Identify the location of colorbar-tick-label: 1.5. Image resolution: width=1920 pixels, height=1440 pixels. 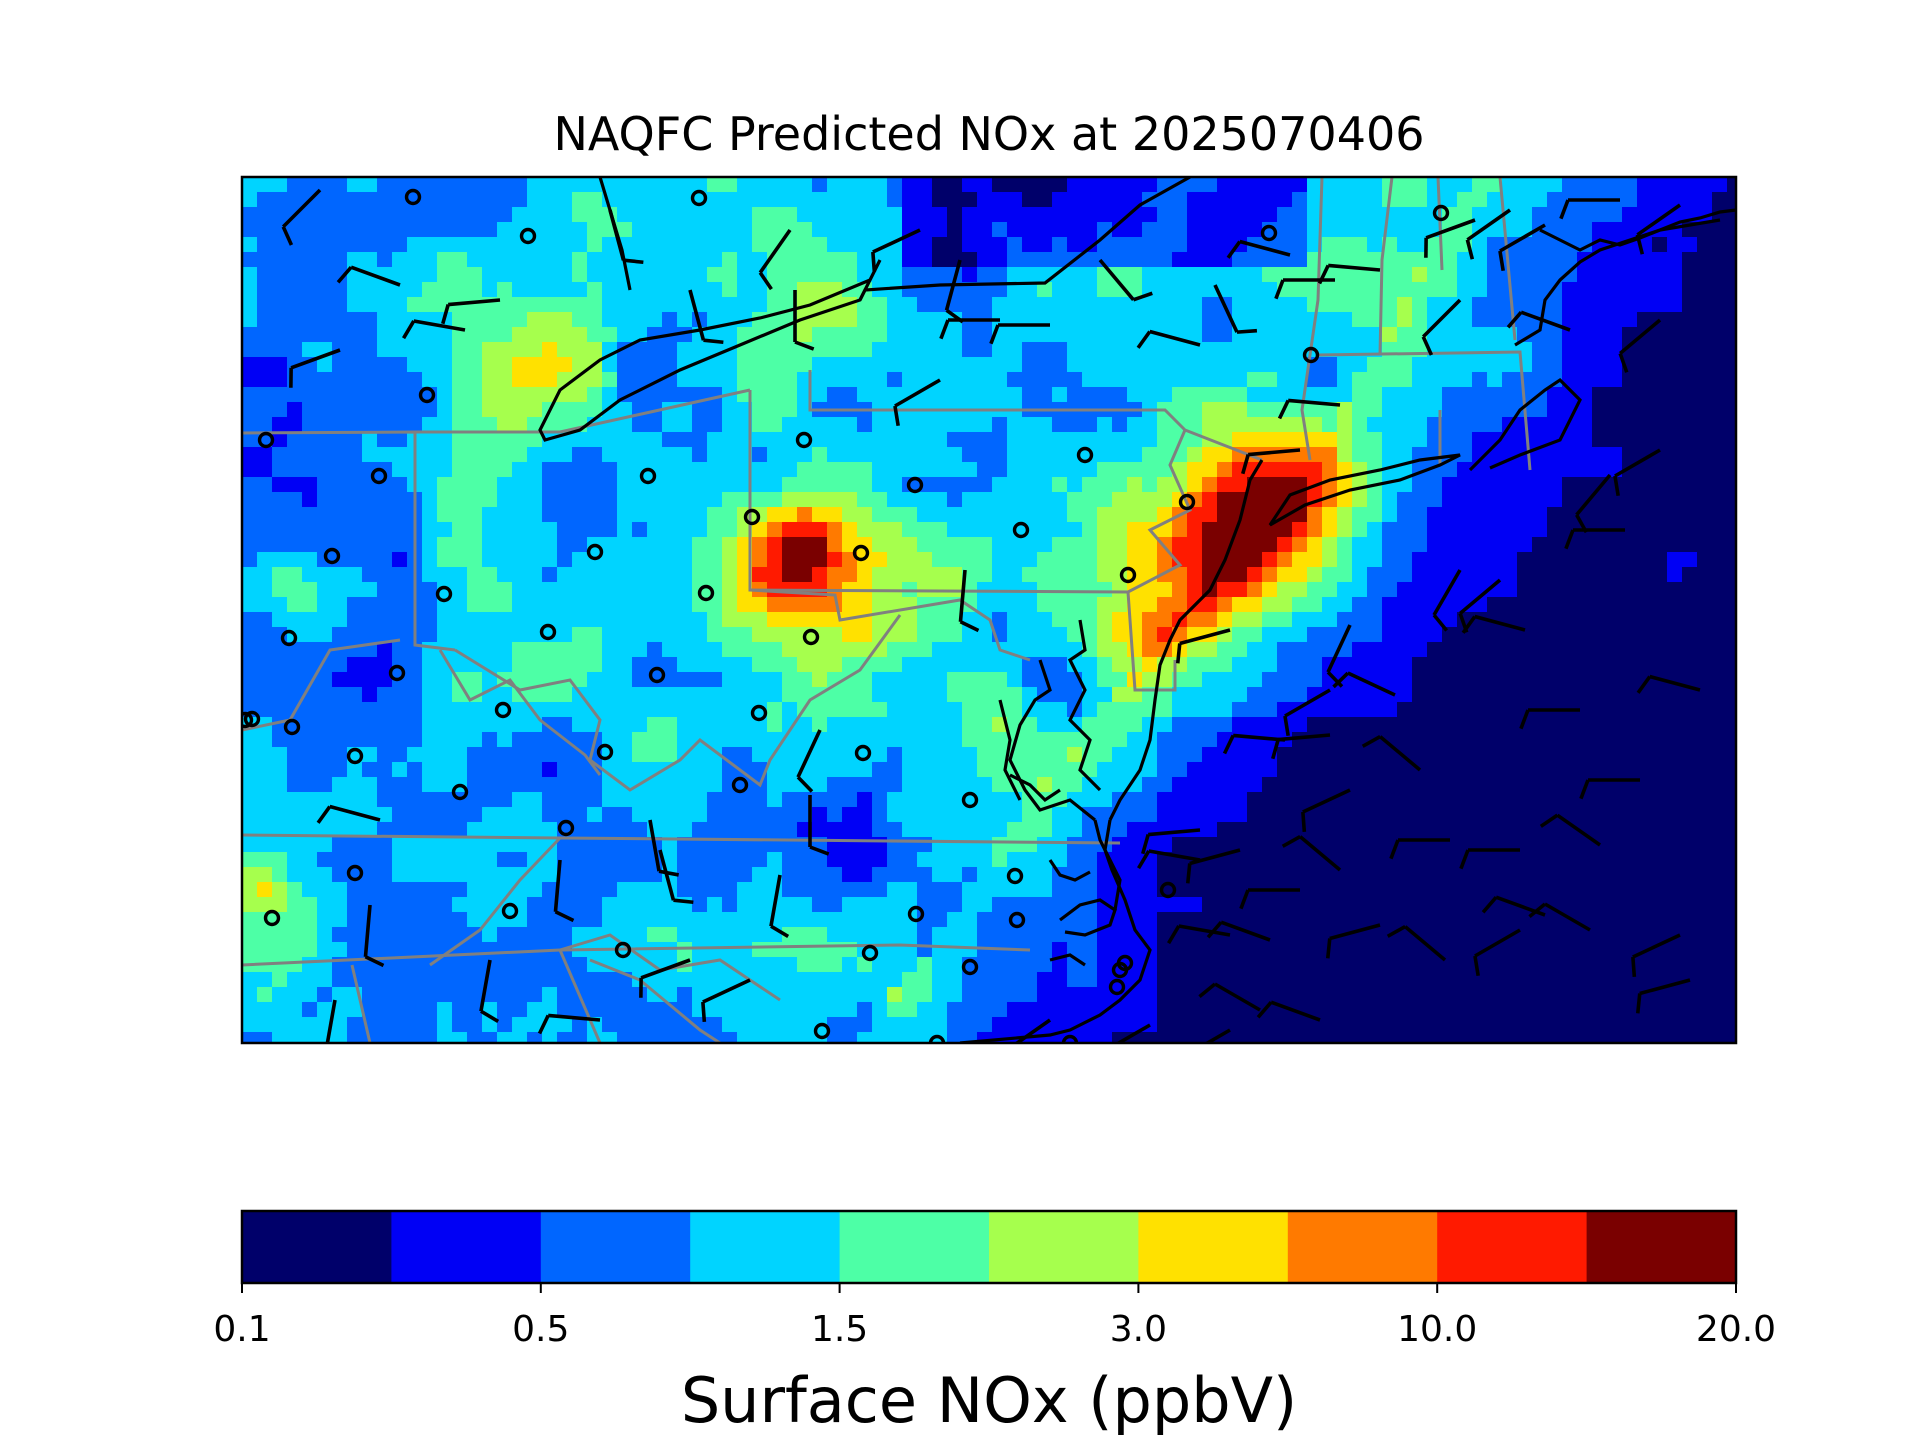
(839, 1329).